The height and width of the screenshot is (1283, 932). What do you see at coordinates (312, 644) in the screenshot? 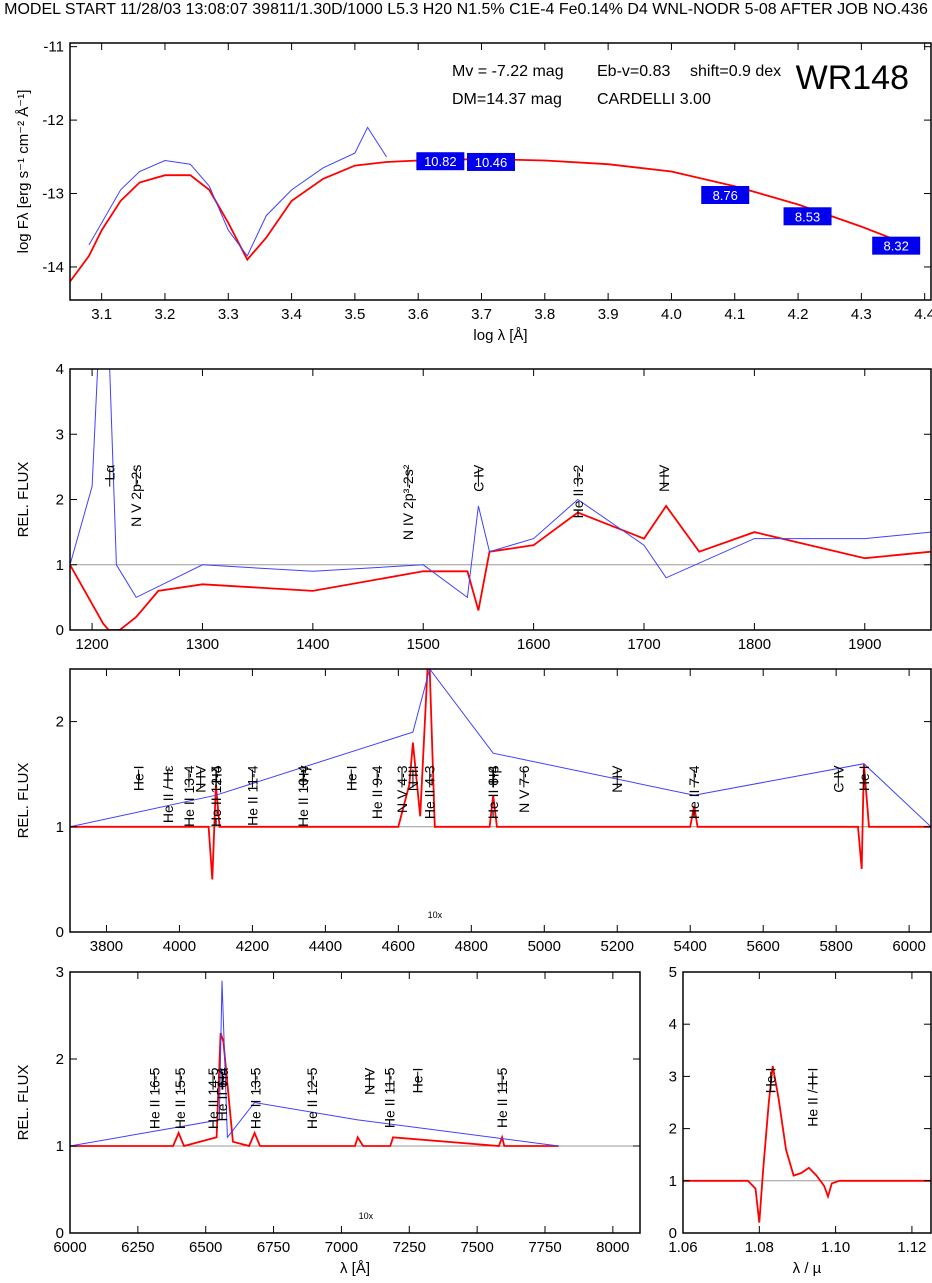
I see `uv-xtick-label: 1400` at bounding box center [312, 644].